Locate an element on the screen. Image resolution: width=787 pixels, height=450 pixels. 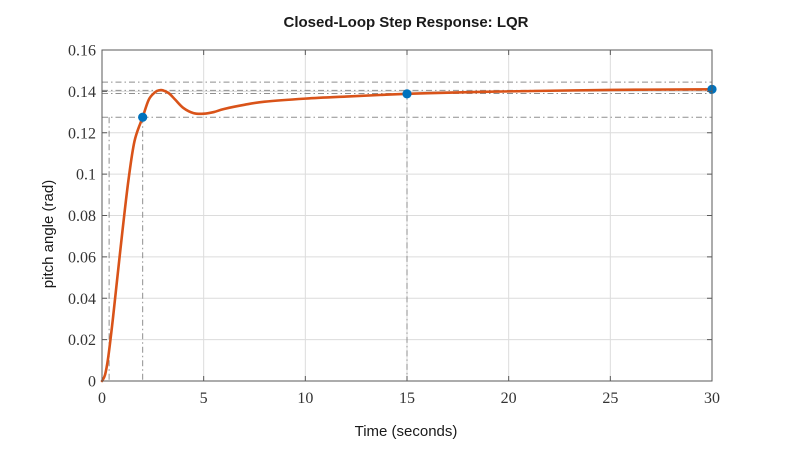
x-tick-label: 0 is located at coordinates (102, 398).